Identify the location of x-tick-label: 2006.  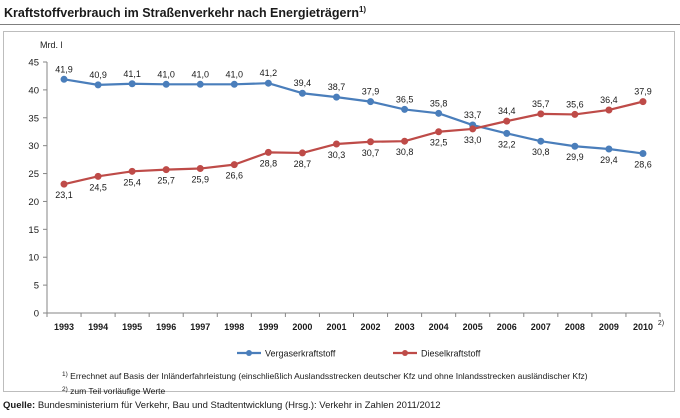
(507, 327).